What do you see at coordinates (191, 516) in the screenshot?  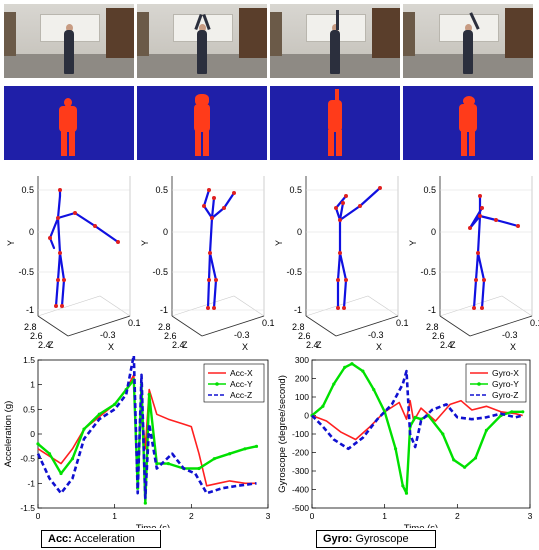 I see `acc-x-tick-label: 2` at bounding box center [191, 516].